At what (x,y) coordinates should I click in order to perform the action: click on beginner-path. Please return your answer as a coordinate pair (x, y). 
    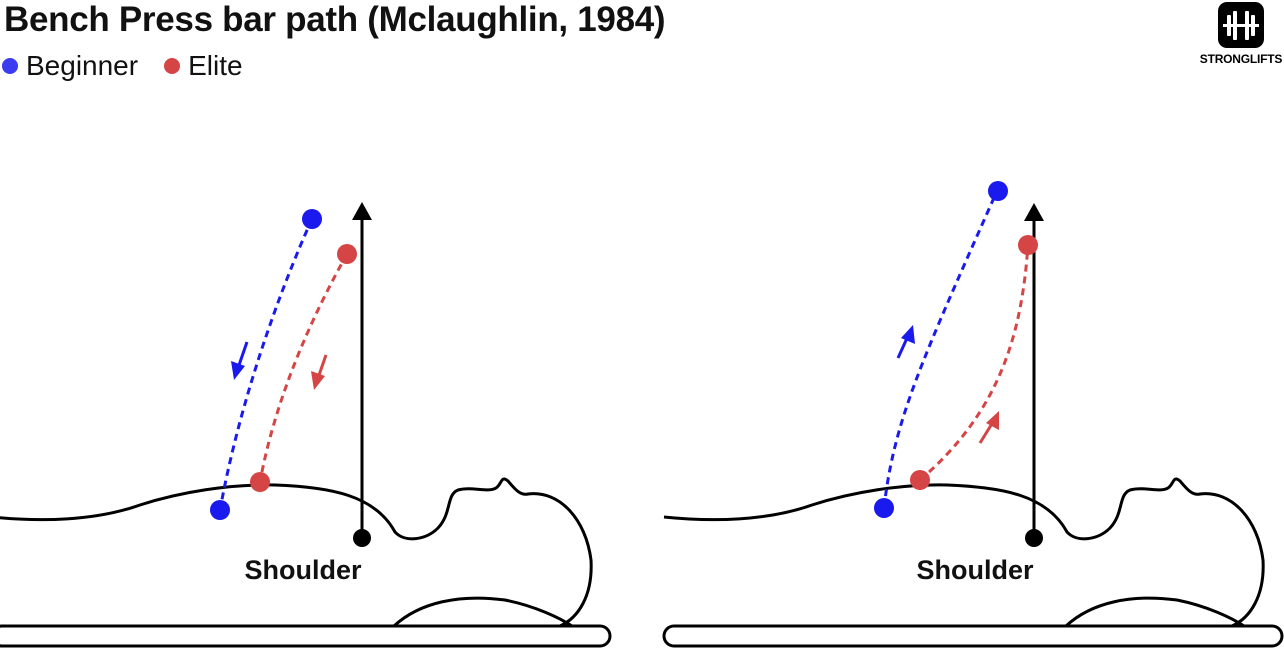
    Looking at the image, I should click on (940, 349).